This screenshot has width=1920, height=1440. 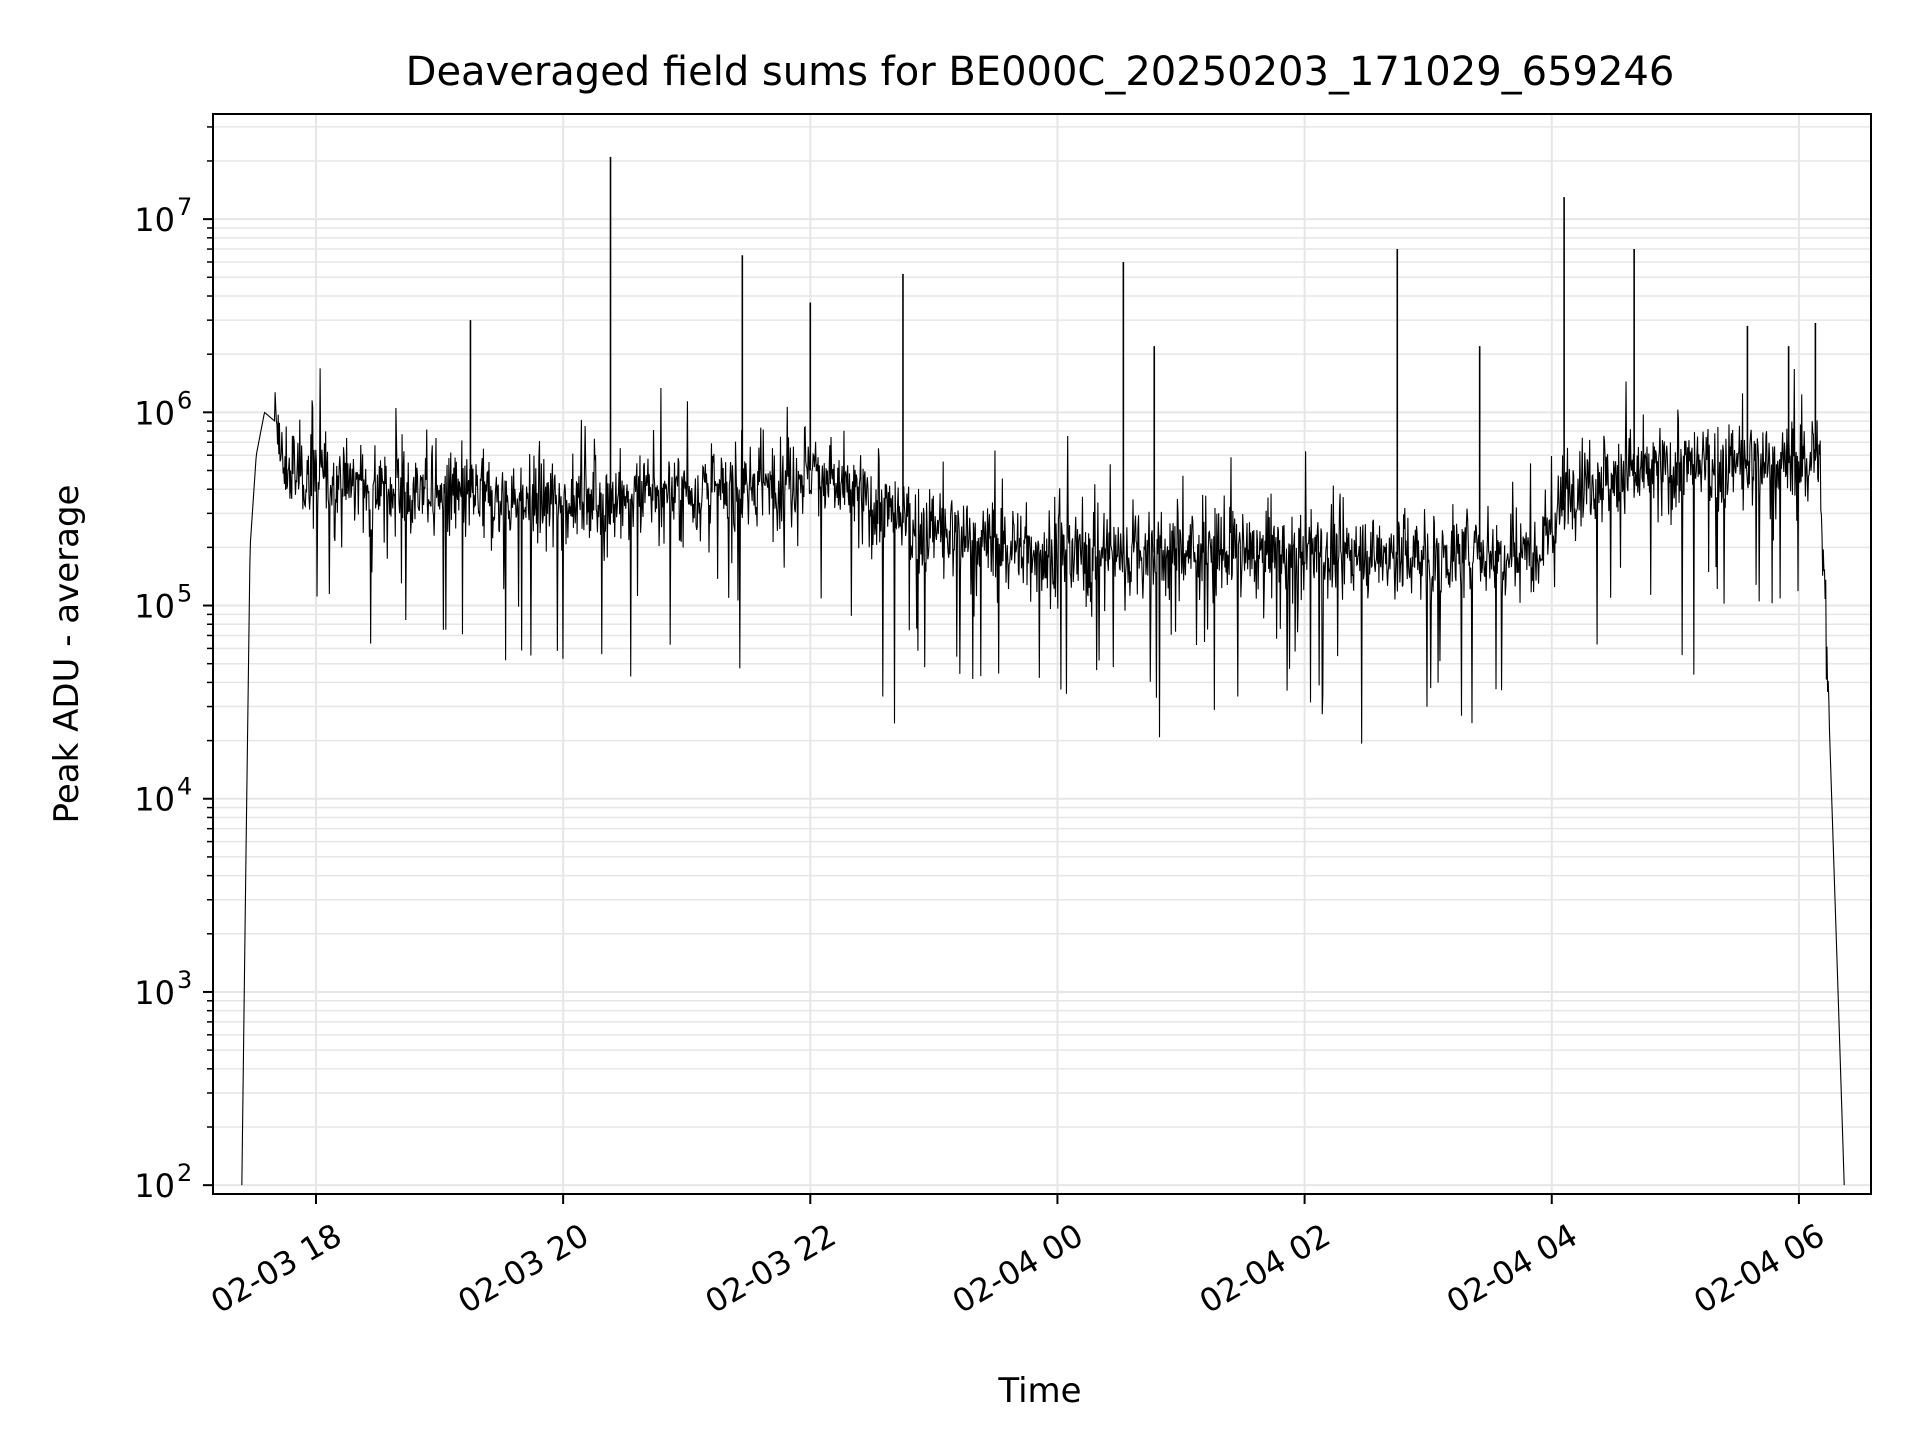 I want to click on y-tick-exponent: 5, so click(x=184, y=594).